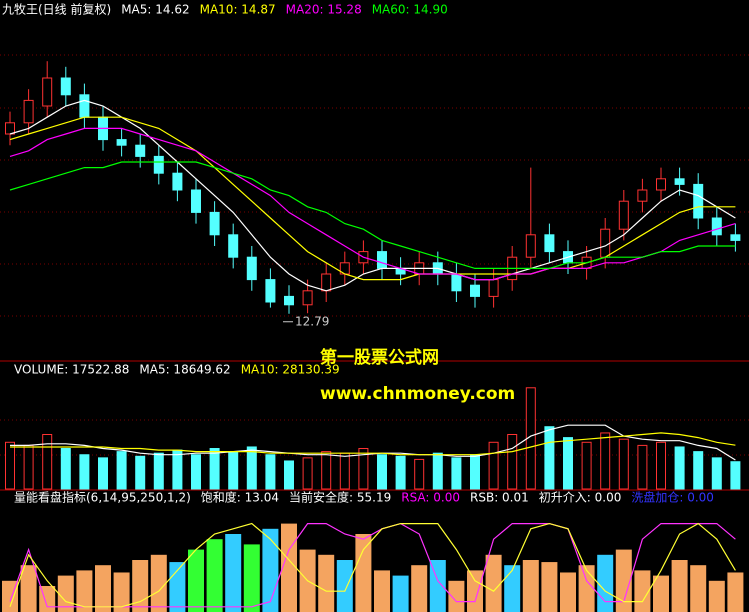  Describe the element at coordinates (184, 370) in the screenshot. I see `header-label: MA5: 18649.62` at that location.